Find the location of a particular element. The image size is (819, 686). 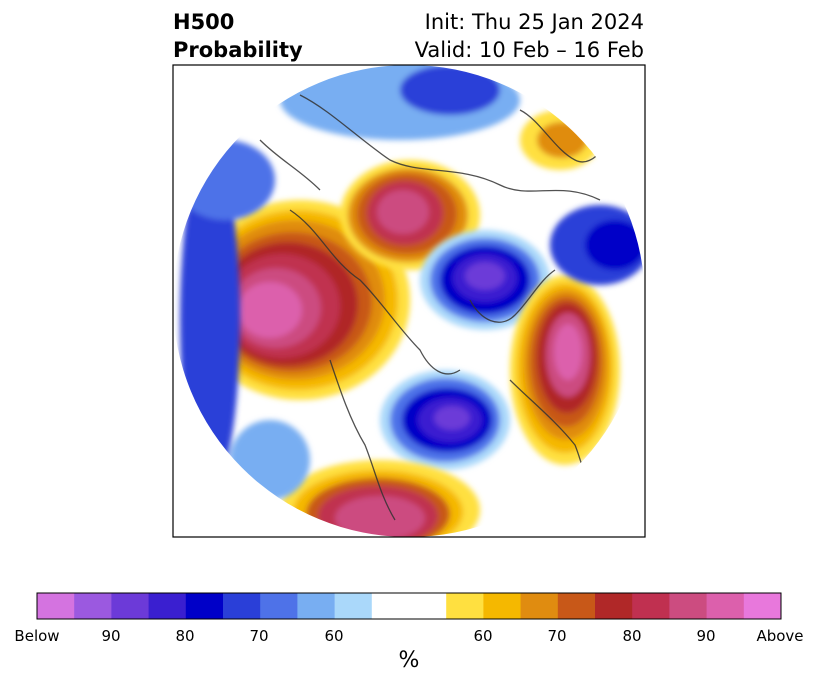

scandinavia-trough-anomaly is located at coordinates (597, 245).